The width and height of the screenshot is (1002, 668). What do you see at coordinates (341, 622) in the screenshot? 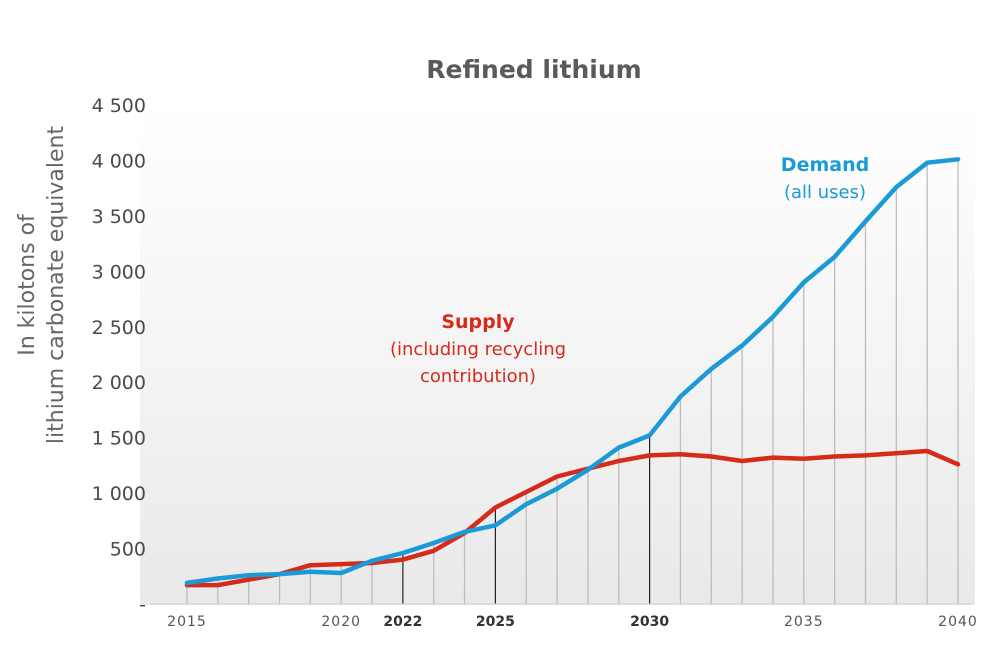
I see `x-tick-label: 2020` at bounding box center [341, 622].